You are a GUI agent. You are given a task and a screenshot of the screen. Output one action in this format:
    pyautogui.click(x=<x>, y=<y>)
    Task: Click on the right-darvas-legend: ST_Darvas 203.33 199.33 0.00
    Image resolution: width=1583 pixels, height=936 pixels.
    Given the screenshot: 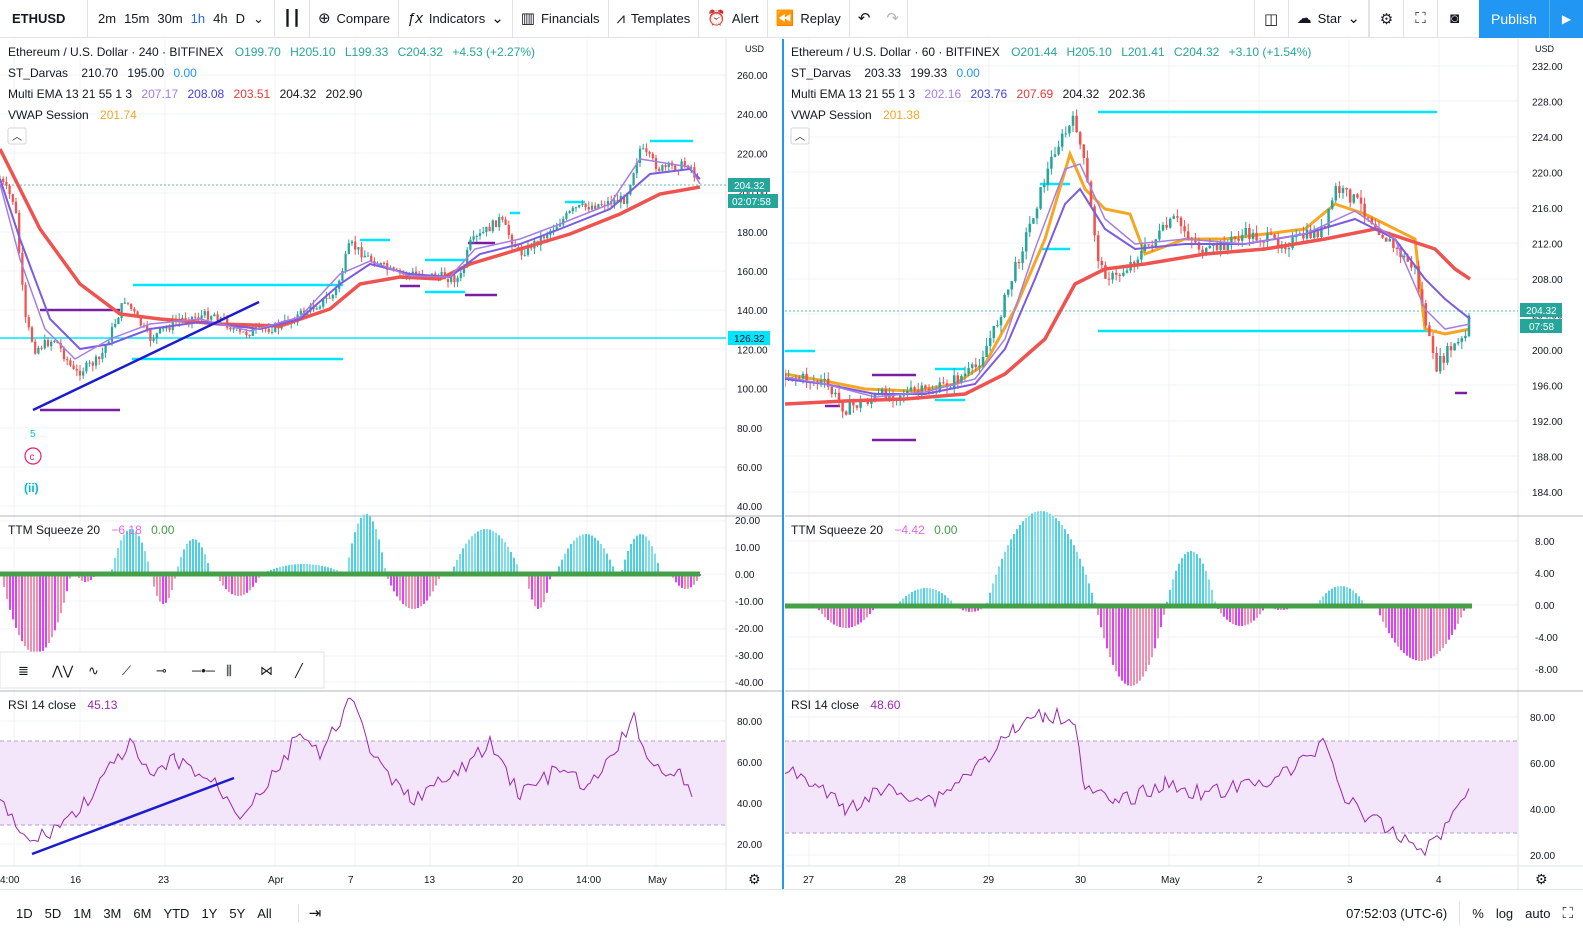 What is the action you would take?
    pyautogui.click(x=885, y=73)
    